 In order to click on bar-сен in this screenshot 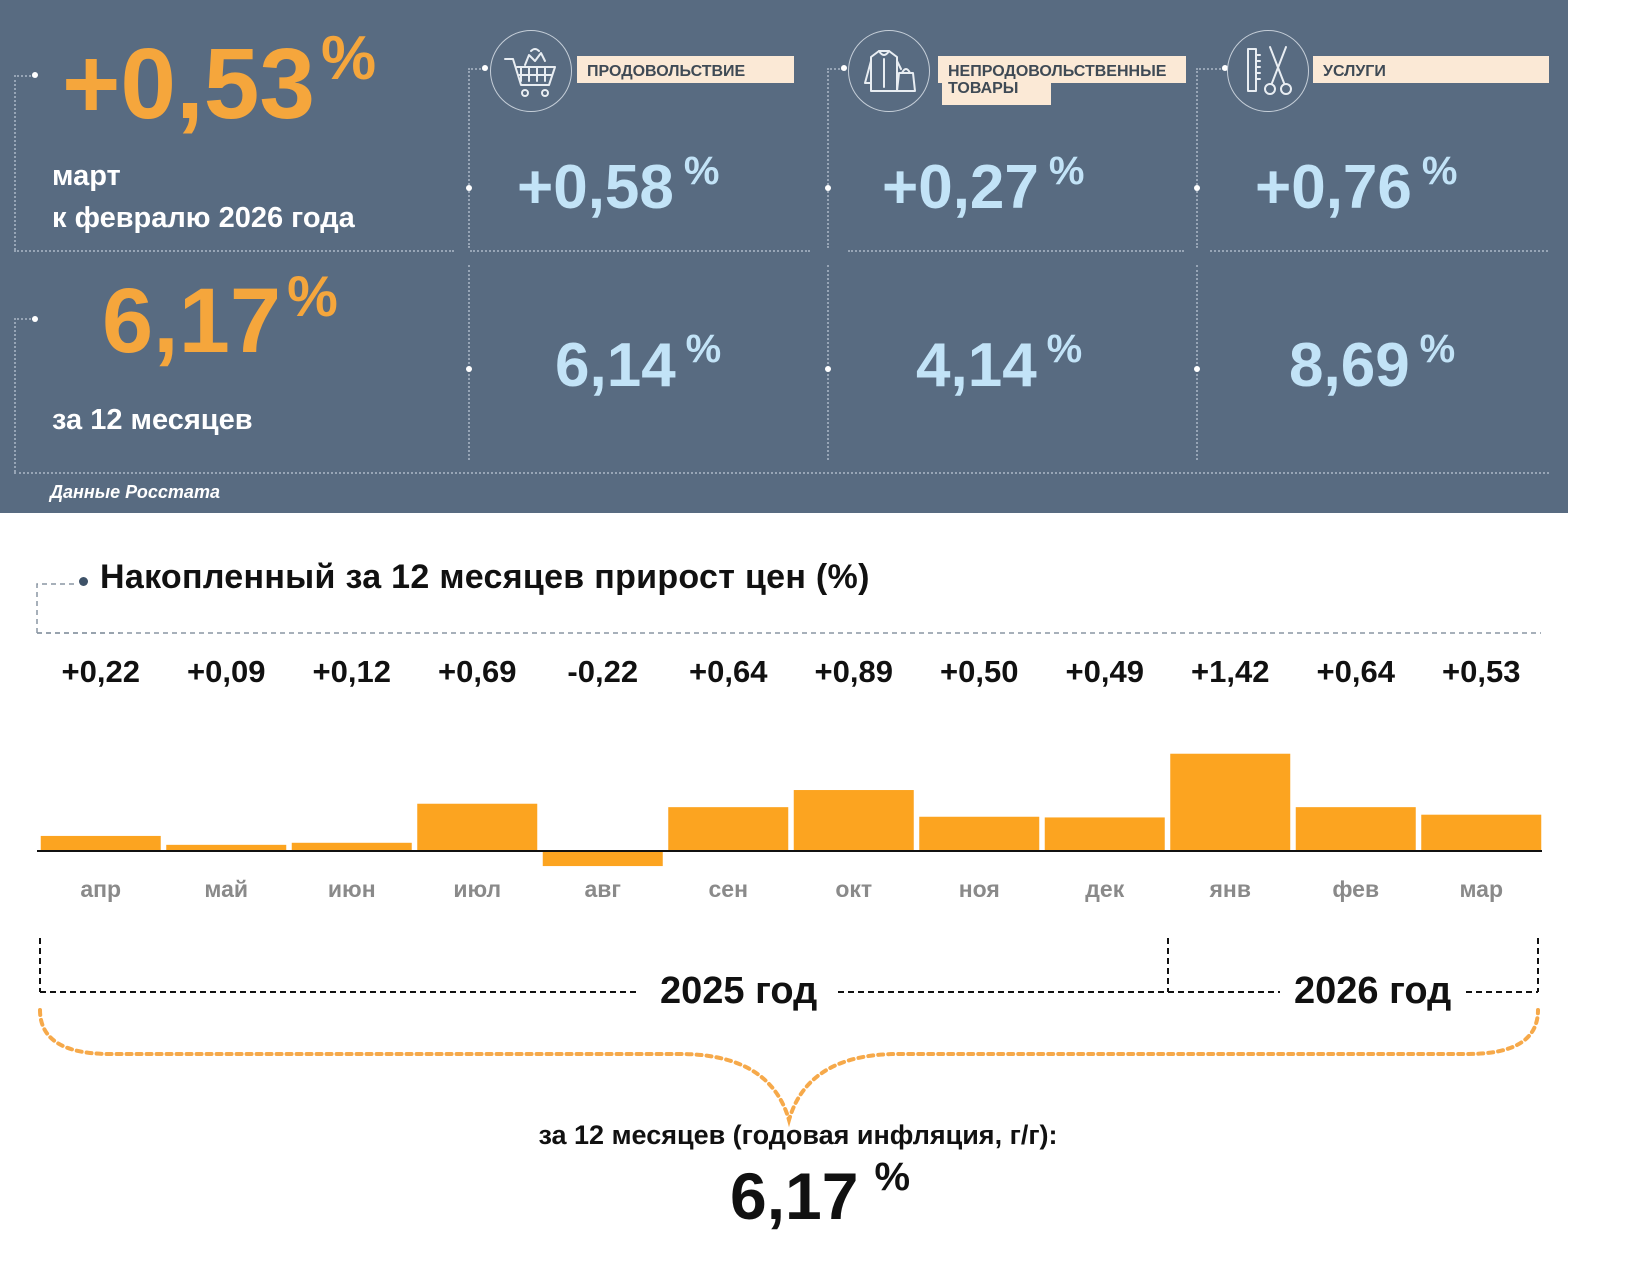, I will do `click(728, 829)`.